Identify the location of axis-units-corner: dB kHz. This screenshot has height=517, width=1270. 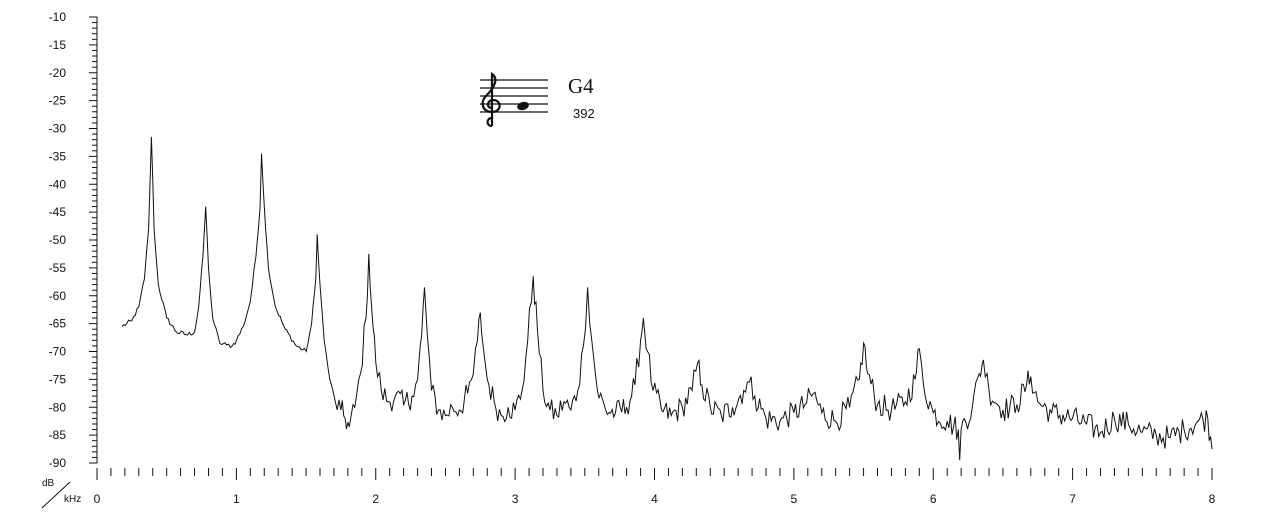
(61, 493).